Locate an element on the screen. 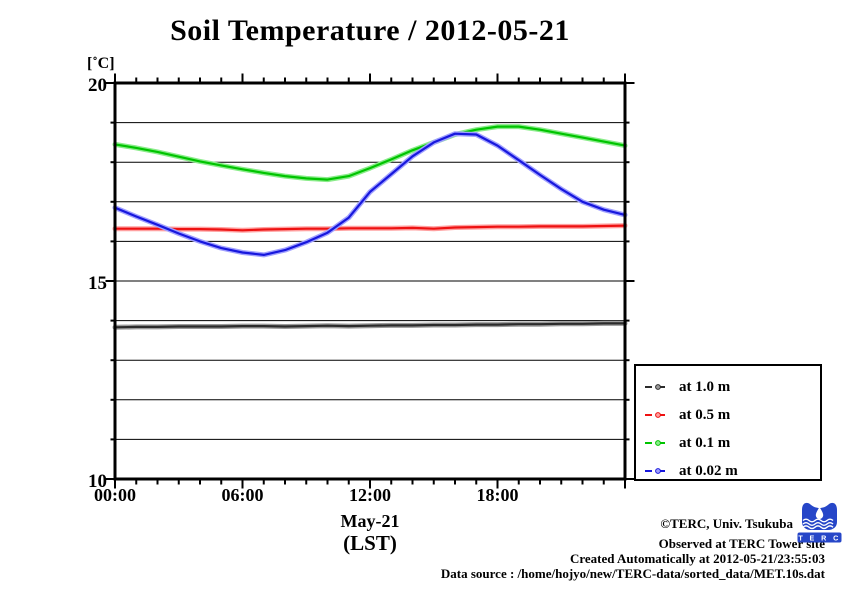 This screenshot has height=595, width=842. footer-copyright: ©TERC, Univ. Tsukuba is located at coordinates (726, 523).